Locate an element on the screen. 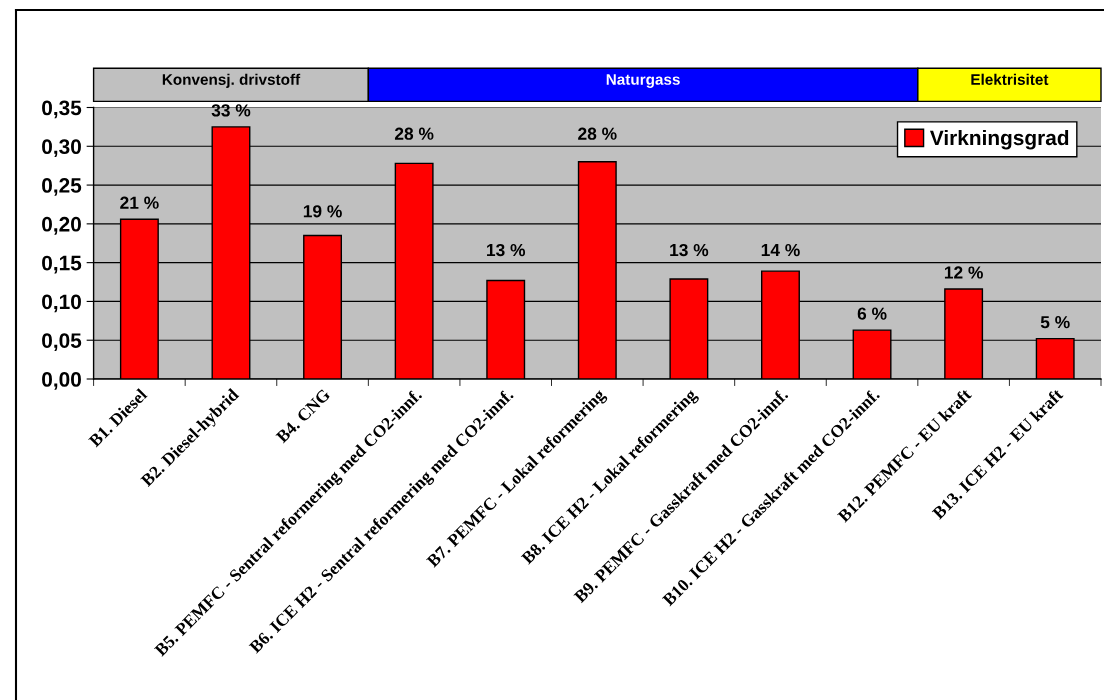 The width and height of the screenshot is (1104, 700). text: Konvensj. drivstoff is located at coordinates (231, 80).